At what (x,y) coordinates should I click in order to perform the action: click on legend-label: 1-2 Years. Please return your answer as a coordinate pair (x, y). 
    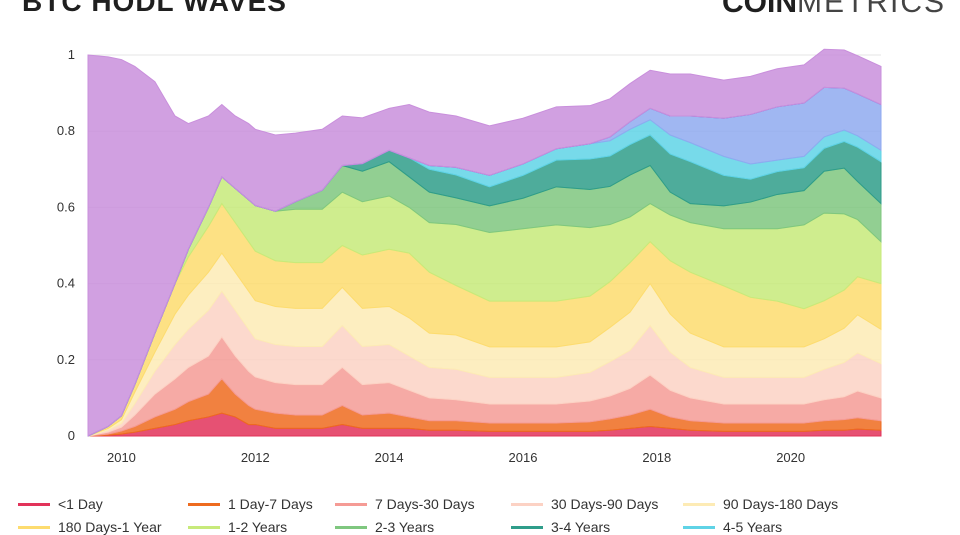
    Looking at the image, I should click on (258, 527).